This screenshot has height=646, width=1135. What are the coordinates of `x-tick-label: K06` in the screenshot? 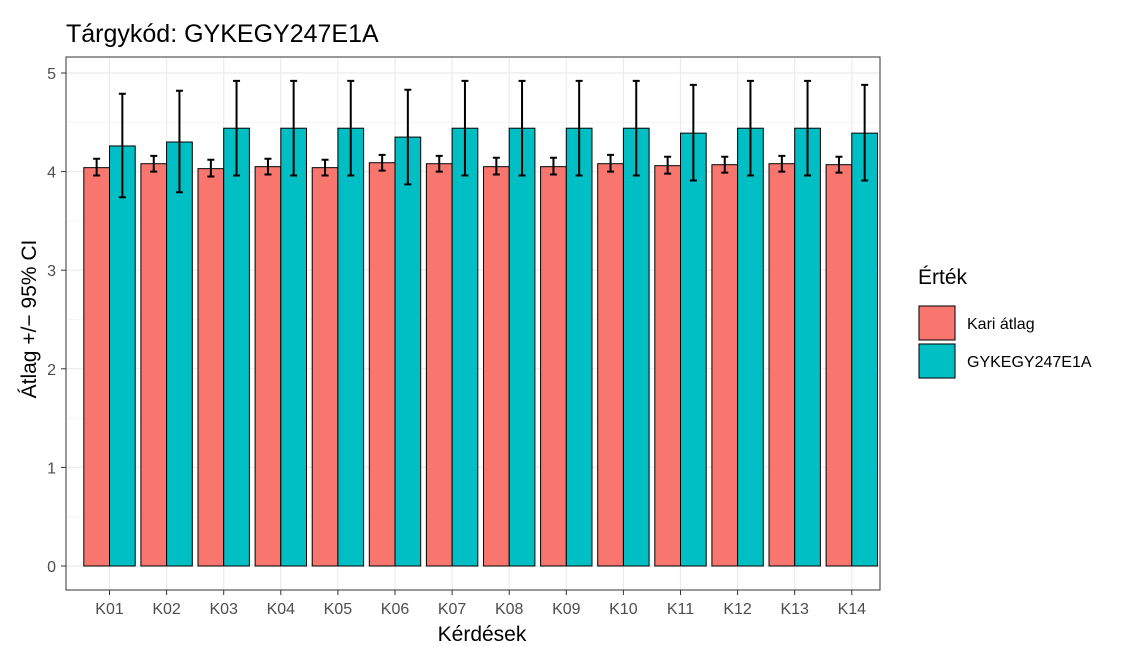 It's located at (395, 609).